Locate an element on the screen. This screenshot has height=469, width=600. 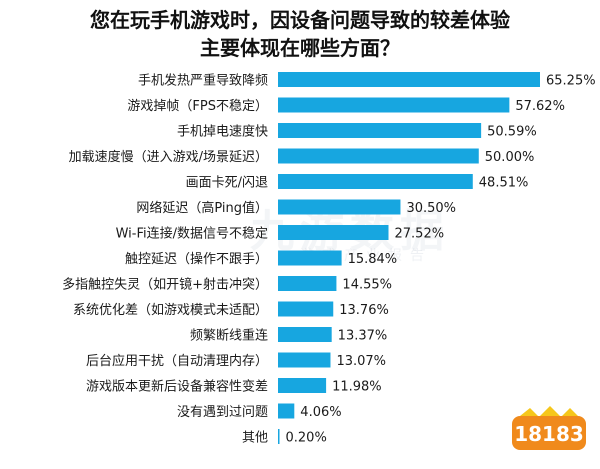
site-logo: 18183 is located at coordinates (549, 428).